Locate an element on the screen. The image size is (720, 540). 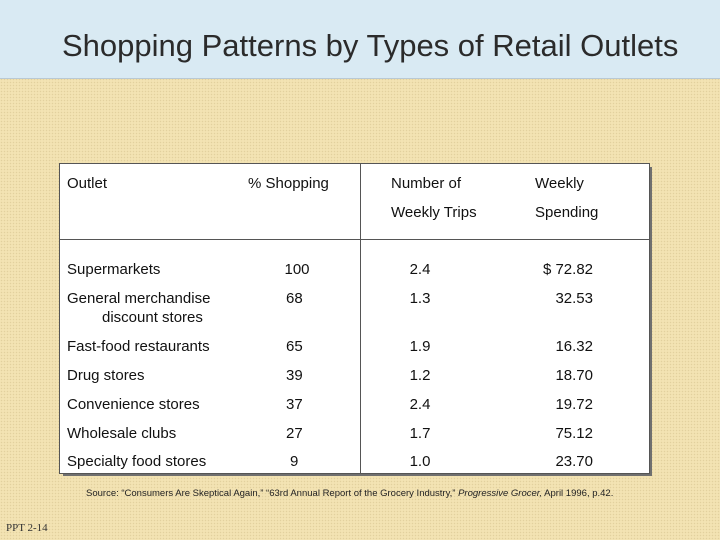
row-weekly-trips: 1.9 is located at coordinates (420, 346).